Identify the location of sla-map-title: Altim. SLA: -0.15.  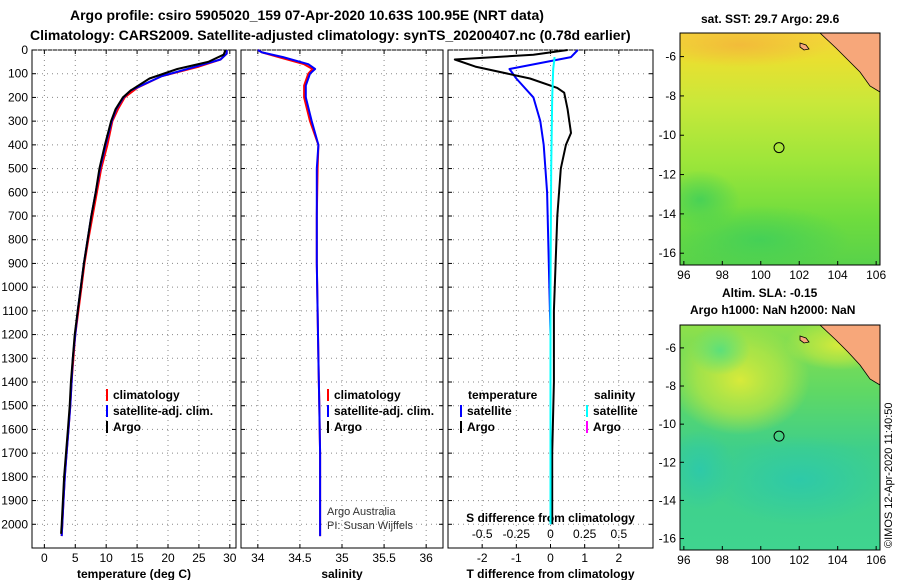
(770, 293).